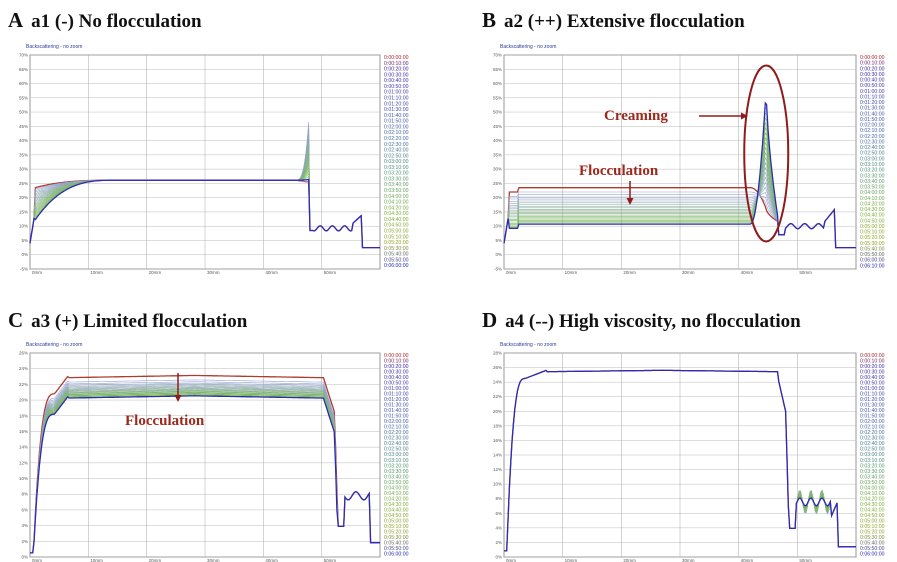  I want to click on x-tick-label: 40mm, so click(271, 560).